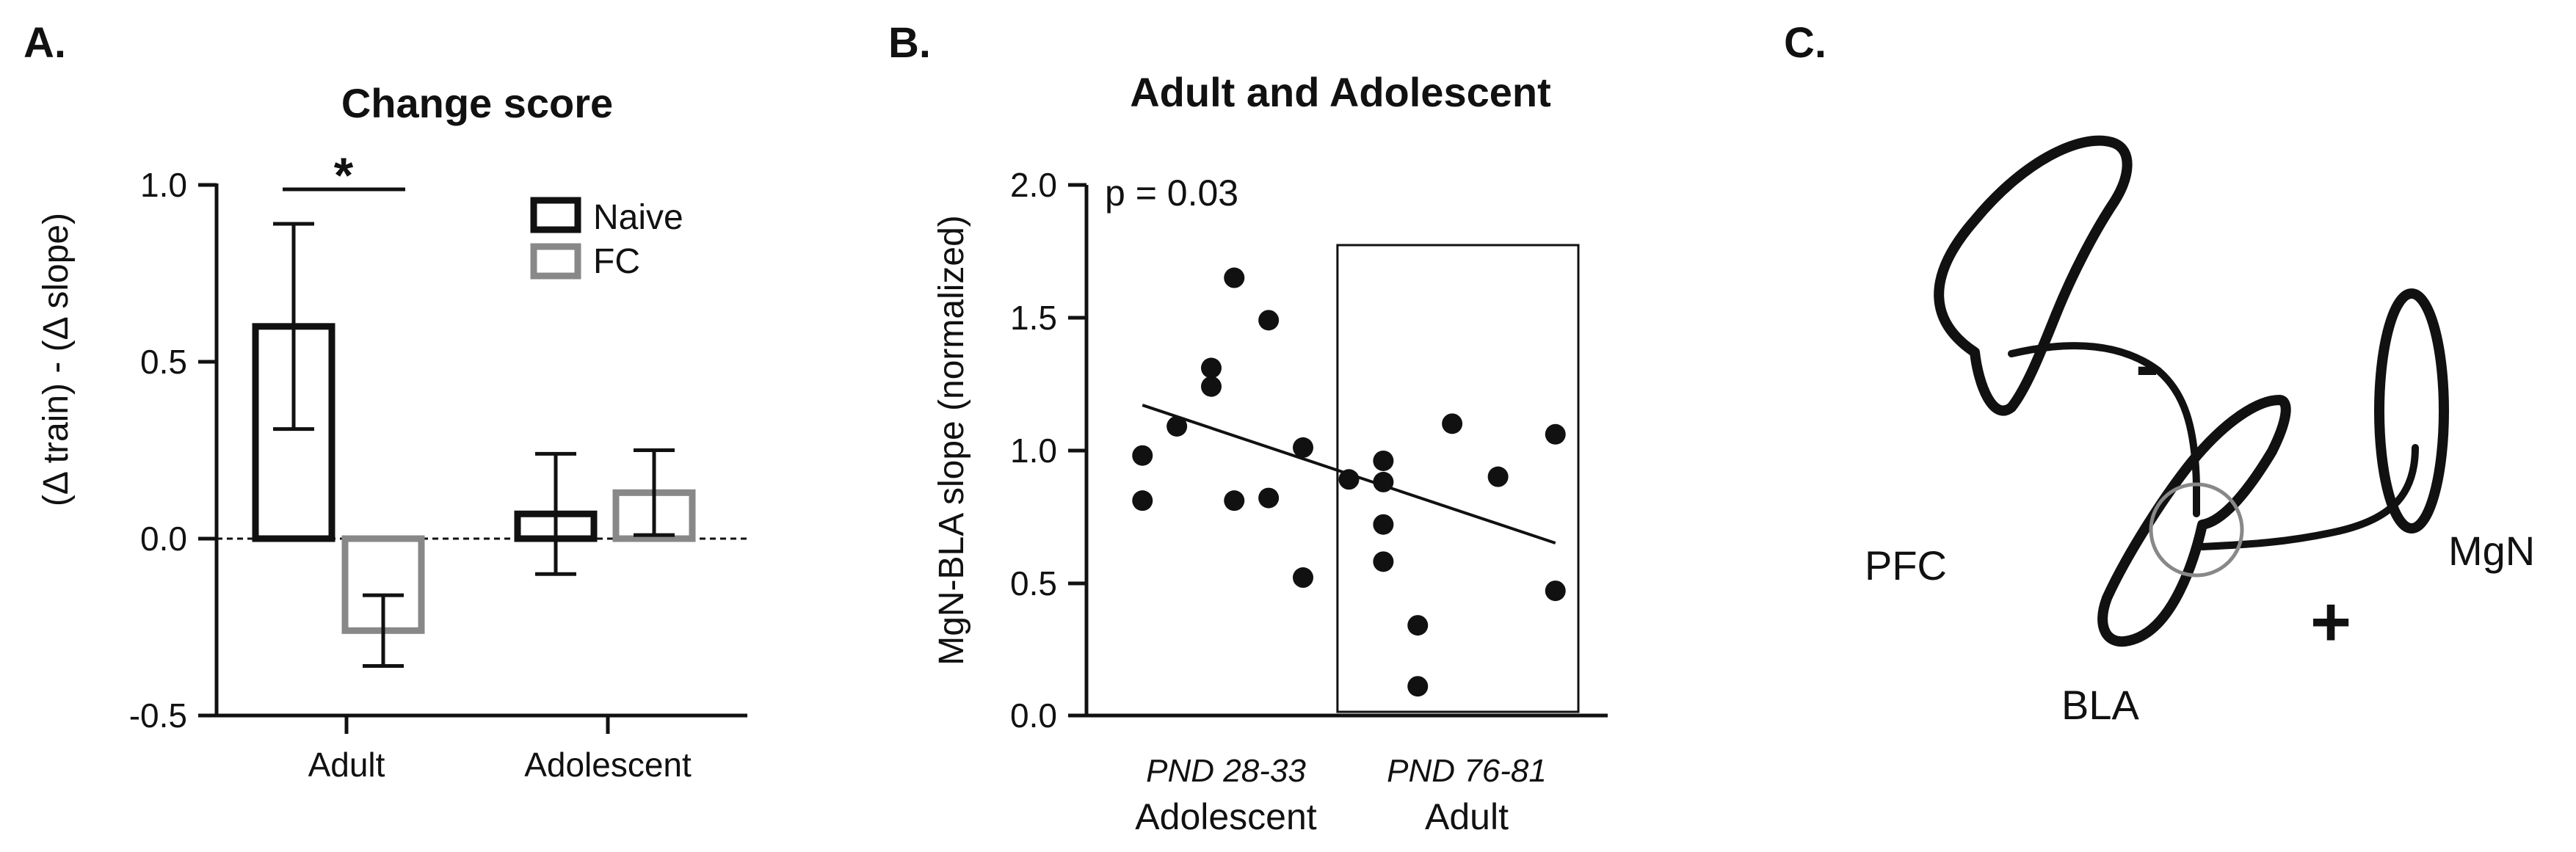 The height and width of the screenshot is (852, 2576). I want to click on group-adult-label: Adult, so click(1467, 816).